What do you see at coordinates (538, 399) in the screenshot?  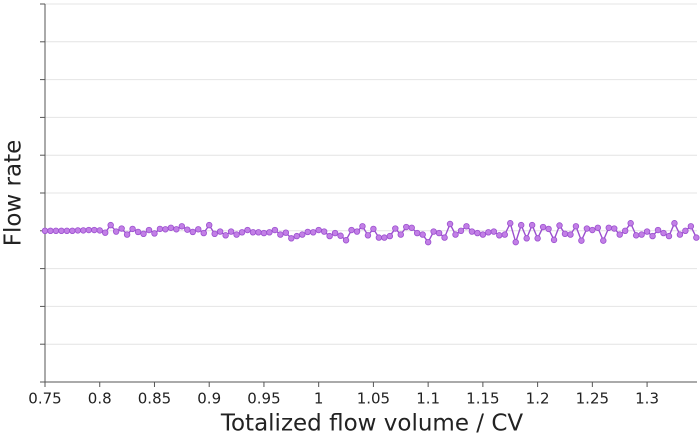 I see `x-tick-label: 1.2` at bounding box center [538, 399].